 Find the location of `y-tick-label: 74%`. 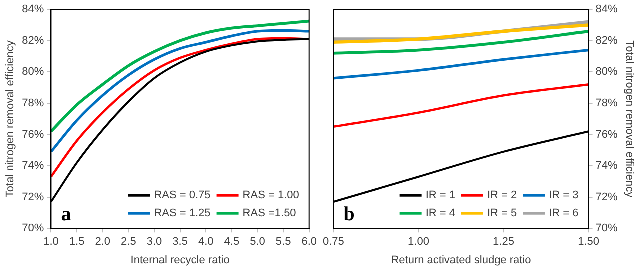

y-tick-label: 74% is located at coordinates (33, 166).